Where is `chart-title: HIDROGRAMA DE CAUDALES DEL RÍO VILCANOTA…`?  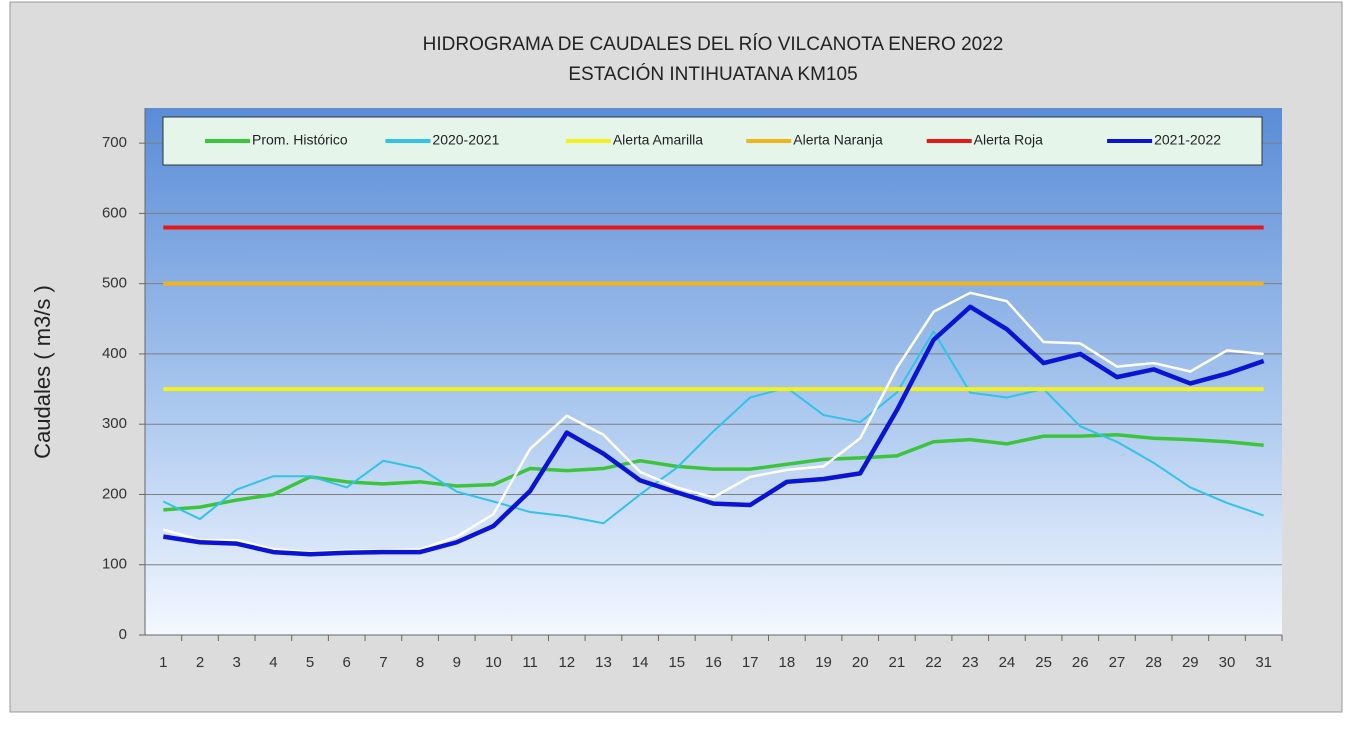 chart-title: HIDROGRAMA DE CAUDALES DEL RÍO VILCANOTA… is located at coordinates (713, 44).